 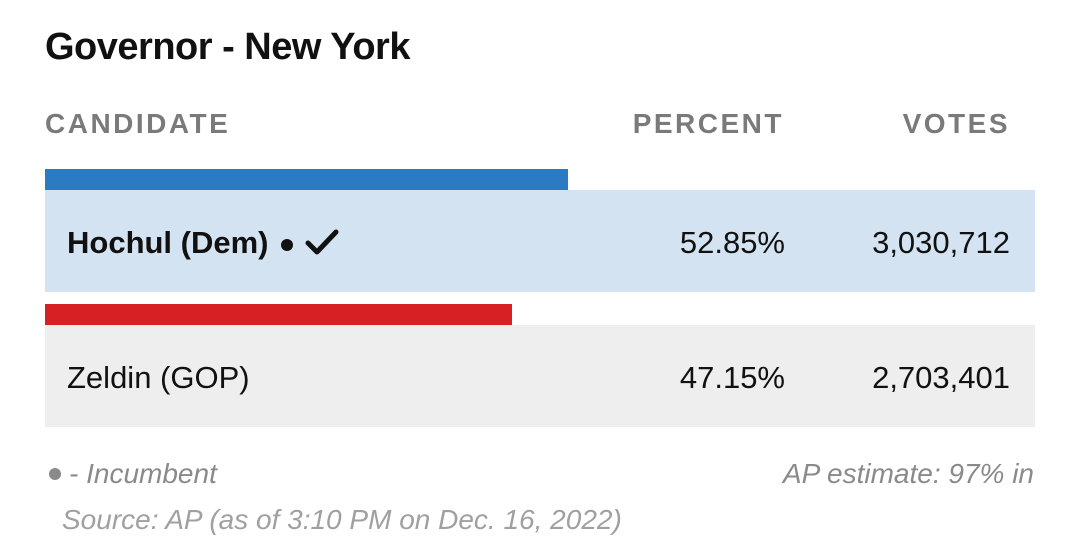 I want to click on candidate-name-cell: Hochul (Dem), so click(x=203, y=243).